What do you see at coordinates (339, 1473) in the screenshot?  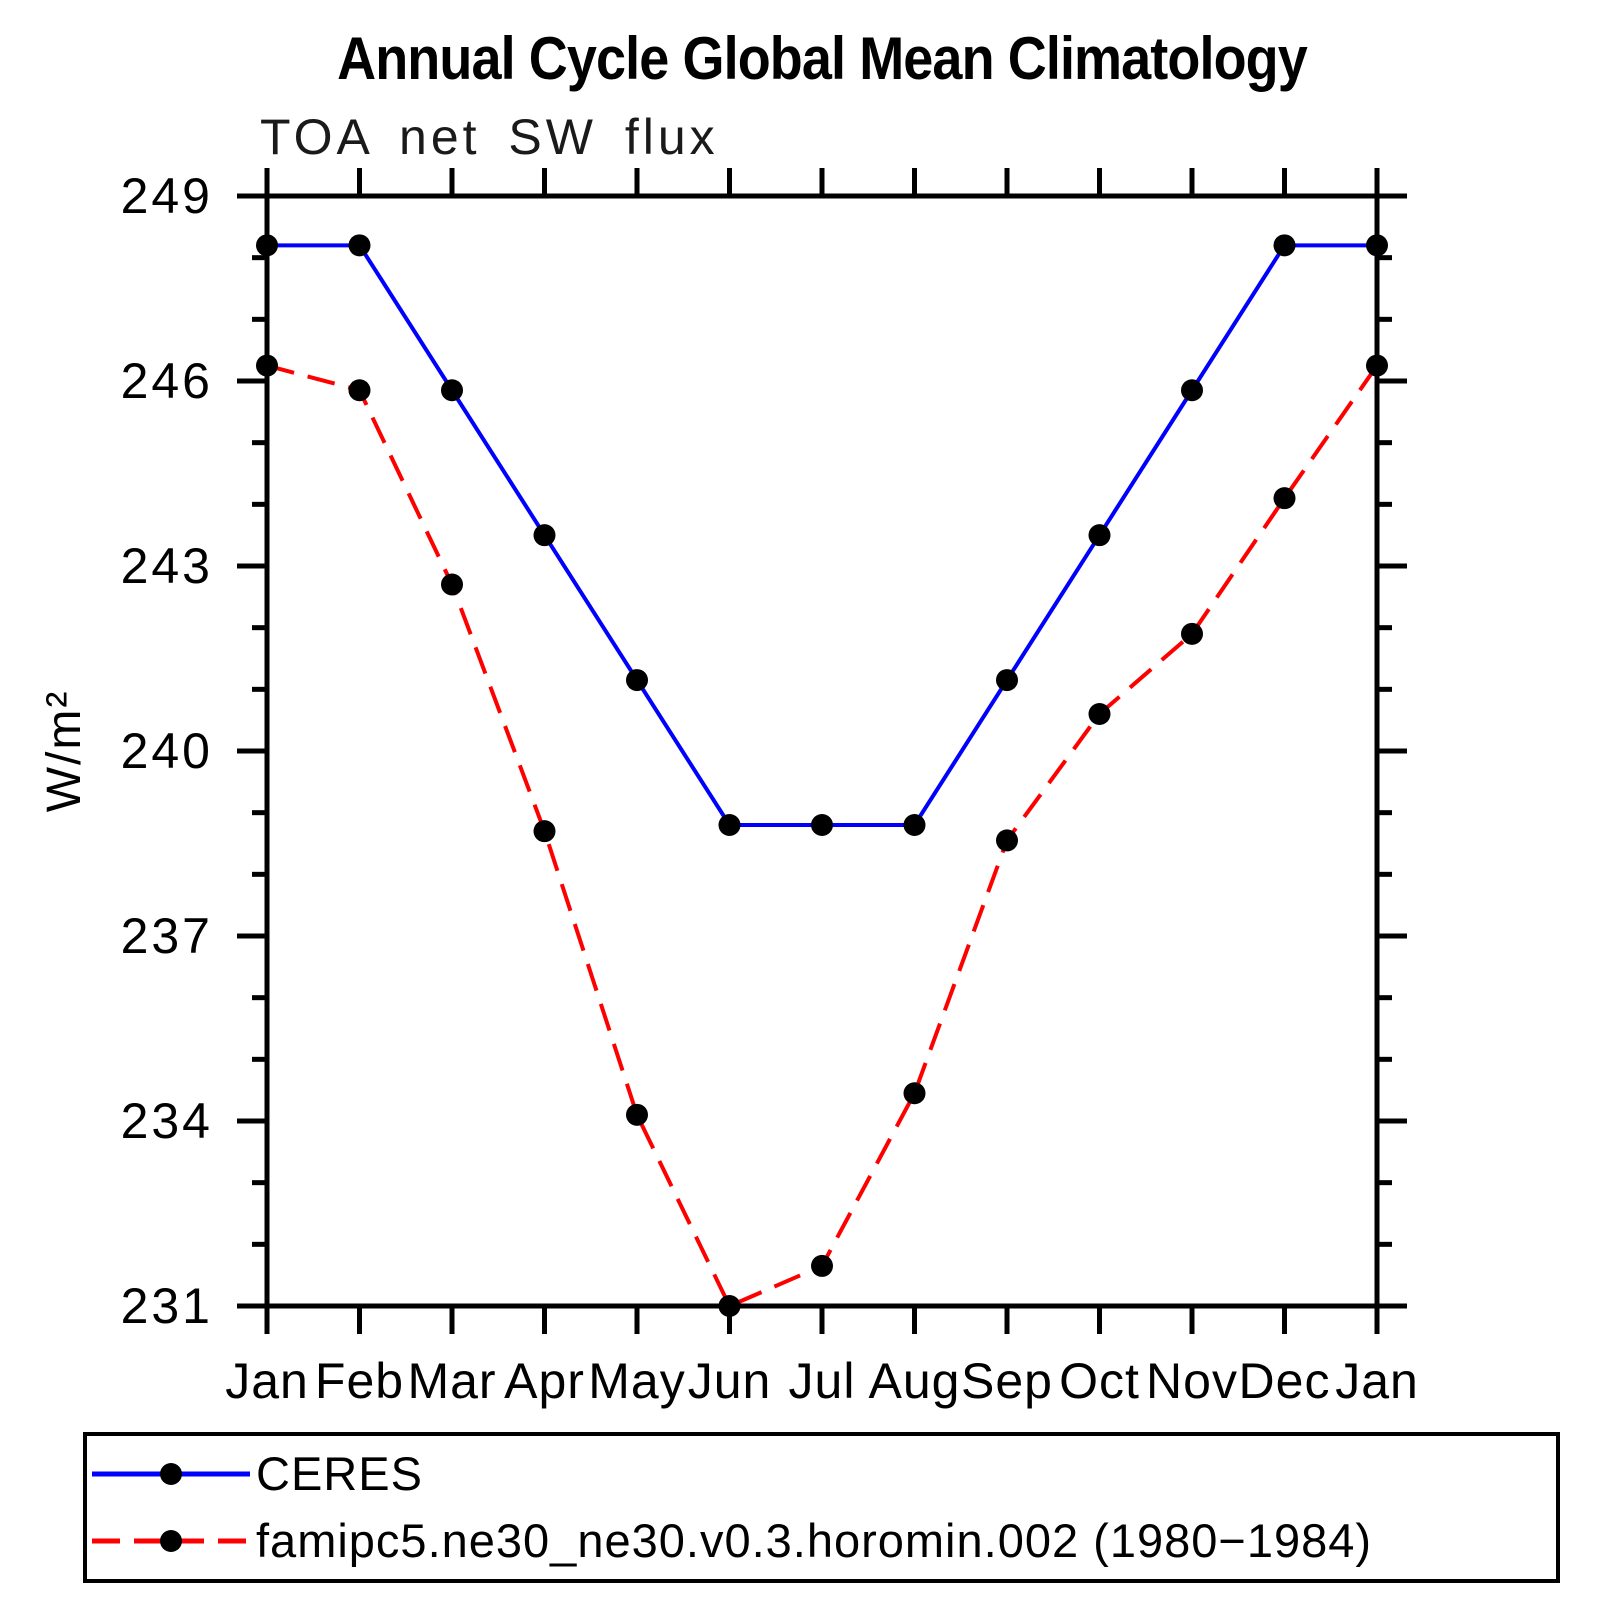 I see `legend-label-0: CERES` at bounding box center [339, 1473].